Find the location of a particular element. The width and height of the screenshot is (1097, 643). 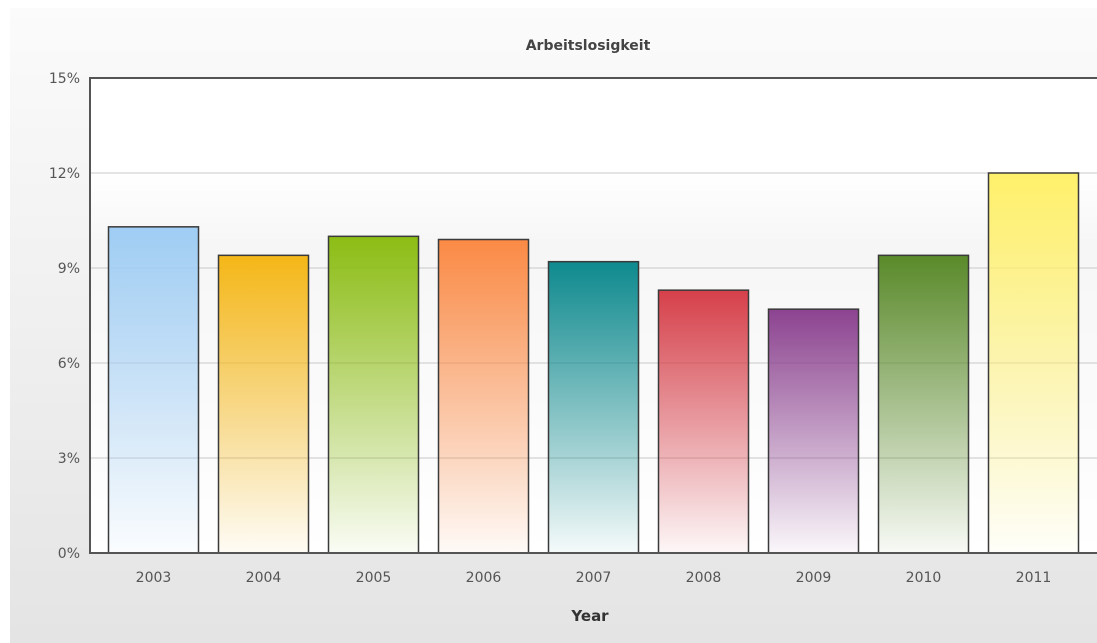

bar-2011 is located at coordinates (1033, 363).